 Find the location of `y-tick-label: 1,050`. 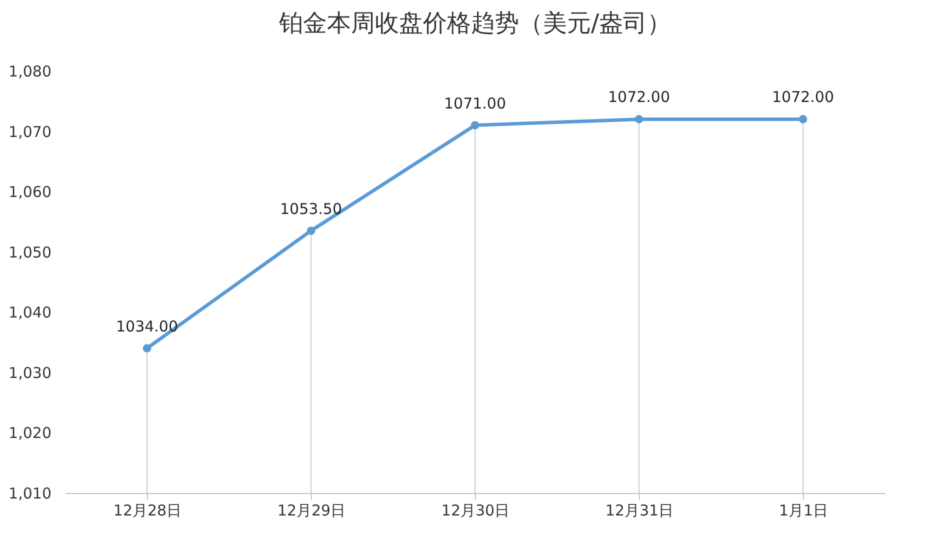

y-tick-label: 1,050 is located at coordinates (30, 252).